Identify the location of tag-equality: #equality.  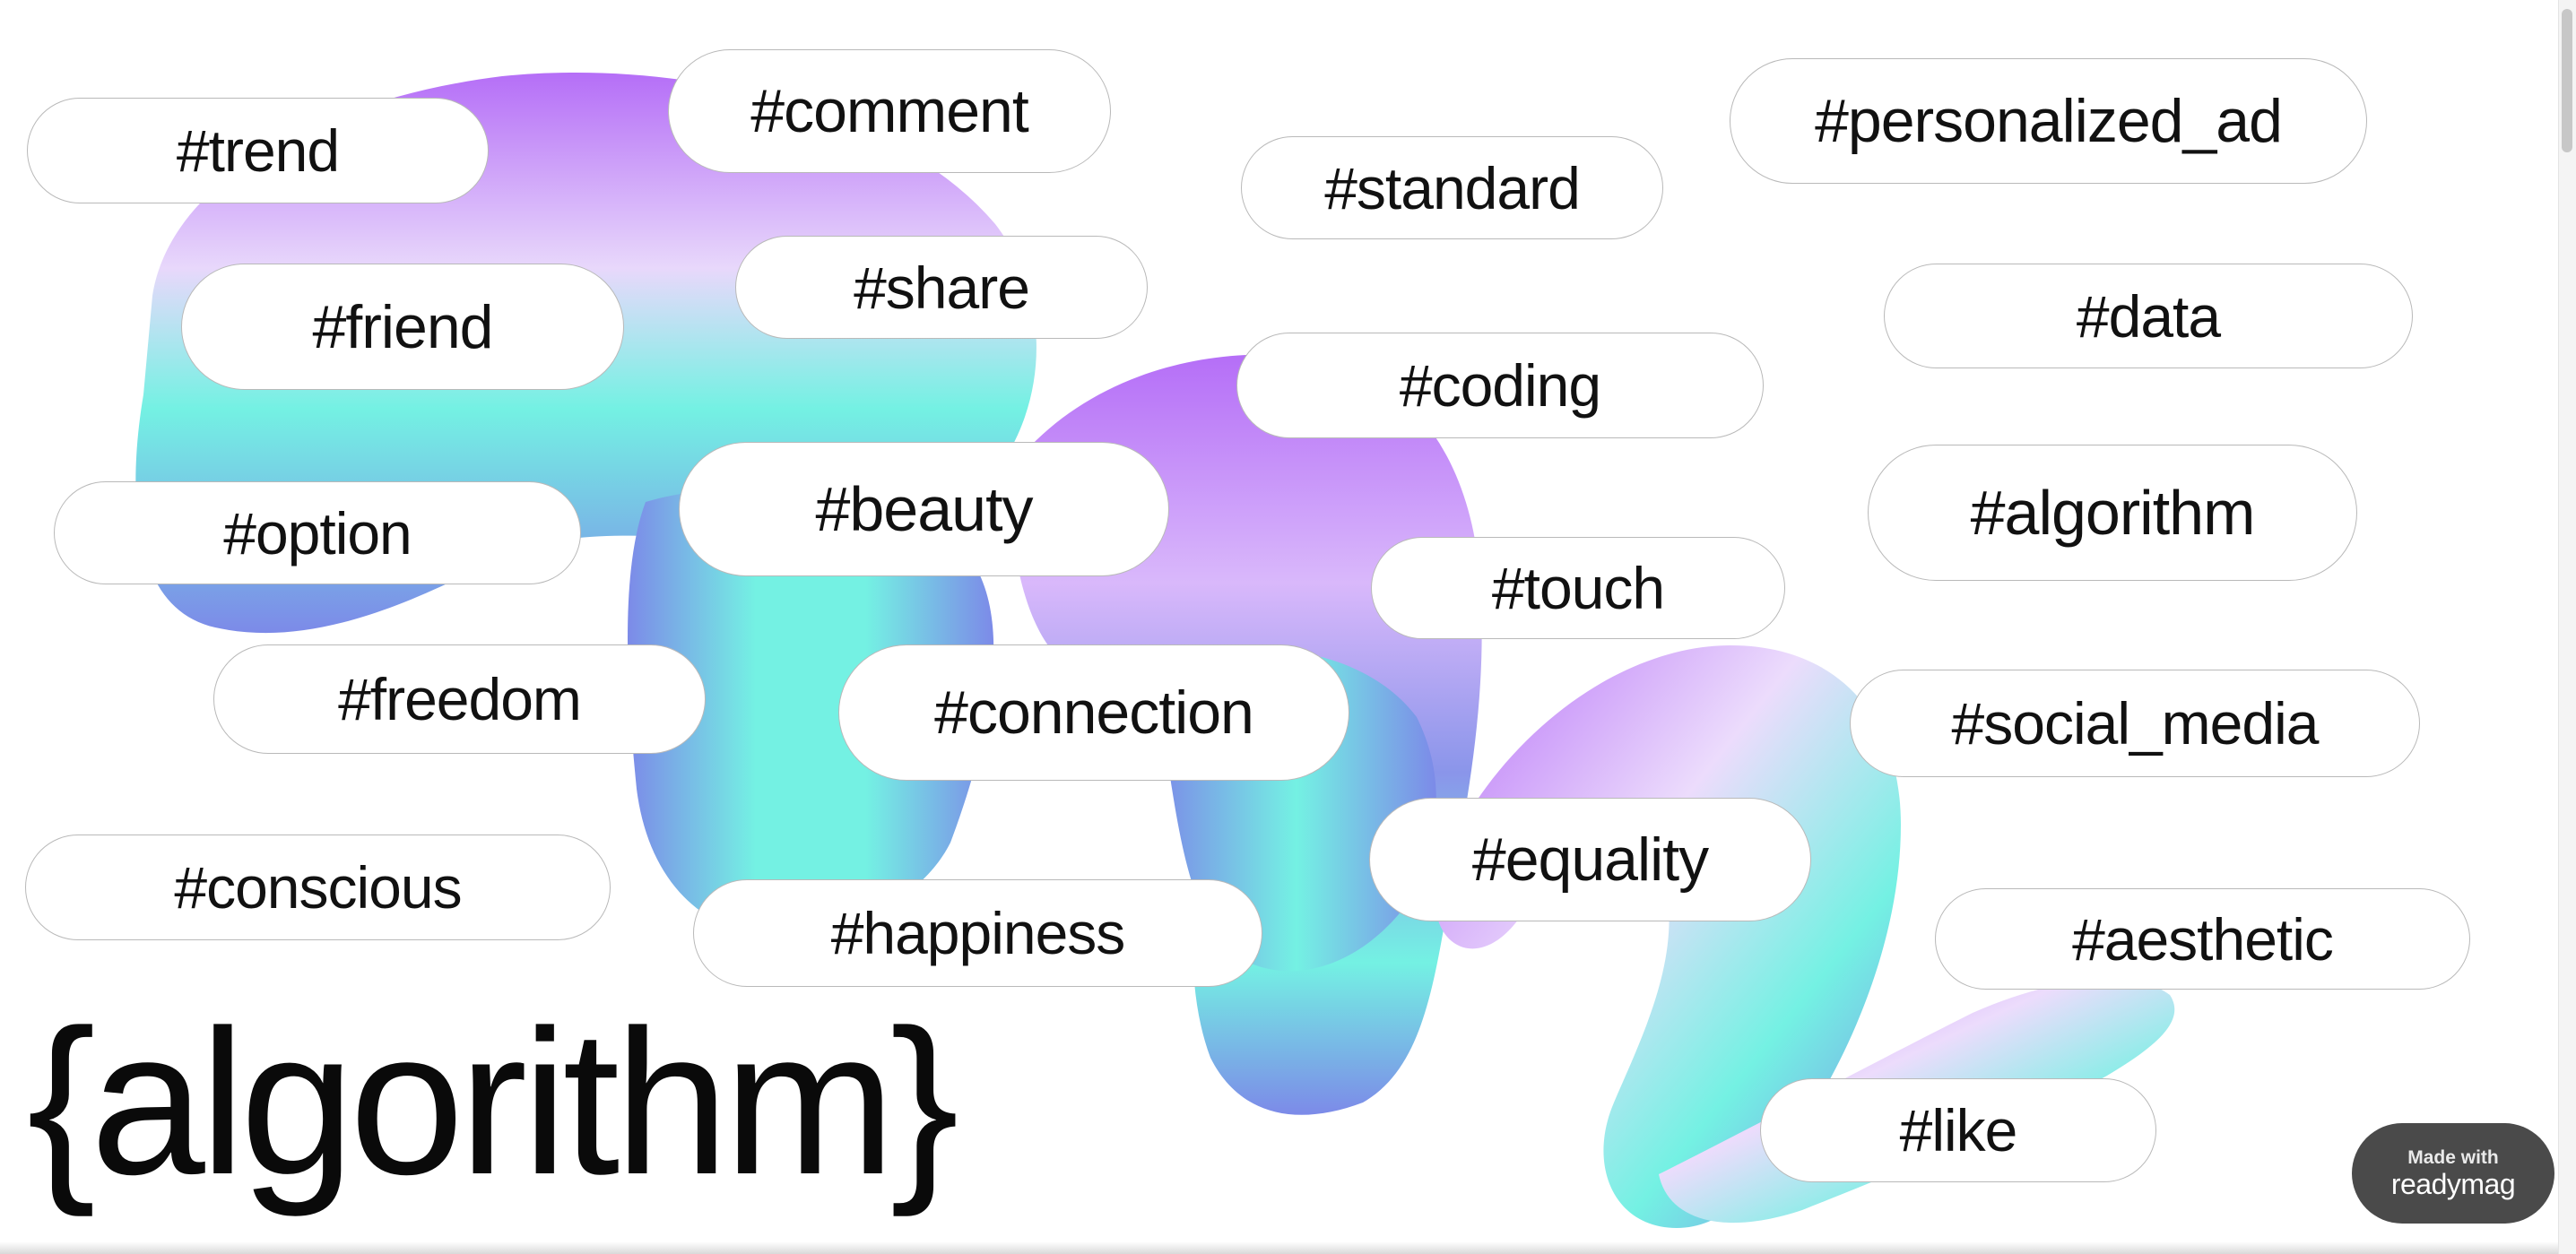
(1590, 859).